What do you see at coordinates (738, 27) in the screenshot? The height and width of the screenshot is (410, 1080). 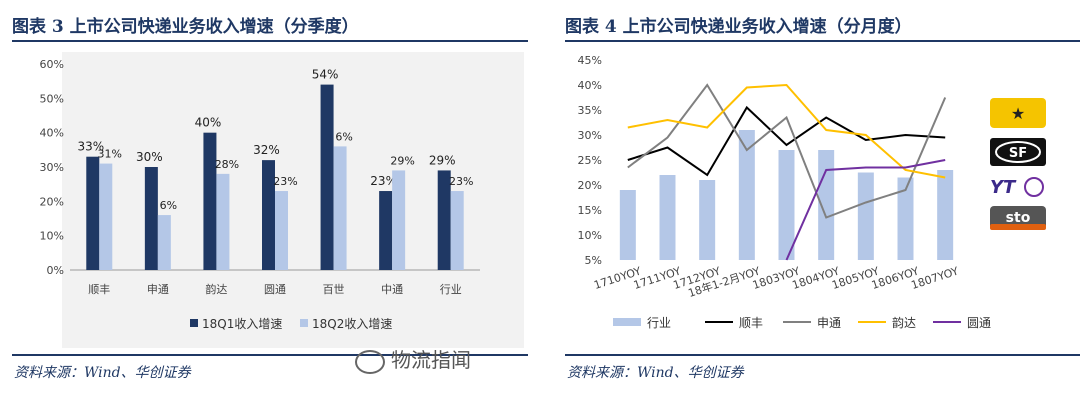 I see `right-chart-title: 图表 4 上市公司快递业务收入增速（分月度）` at bounding box center [738, 27].